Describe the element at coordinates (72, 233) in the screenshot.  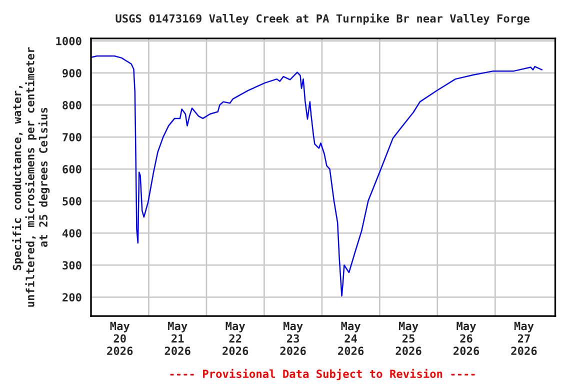
I see `y-tick-label: 400` at that location.